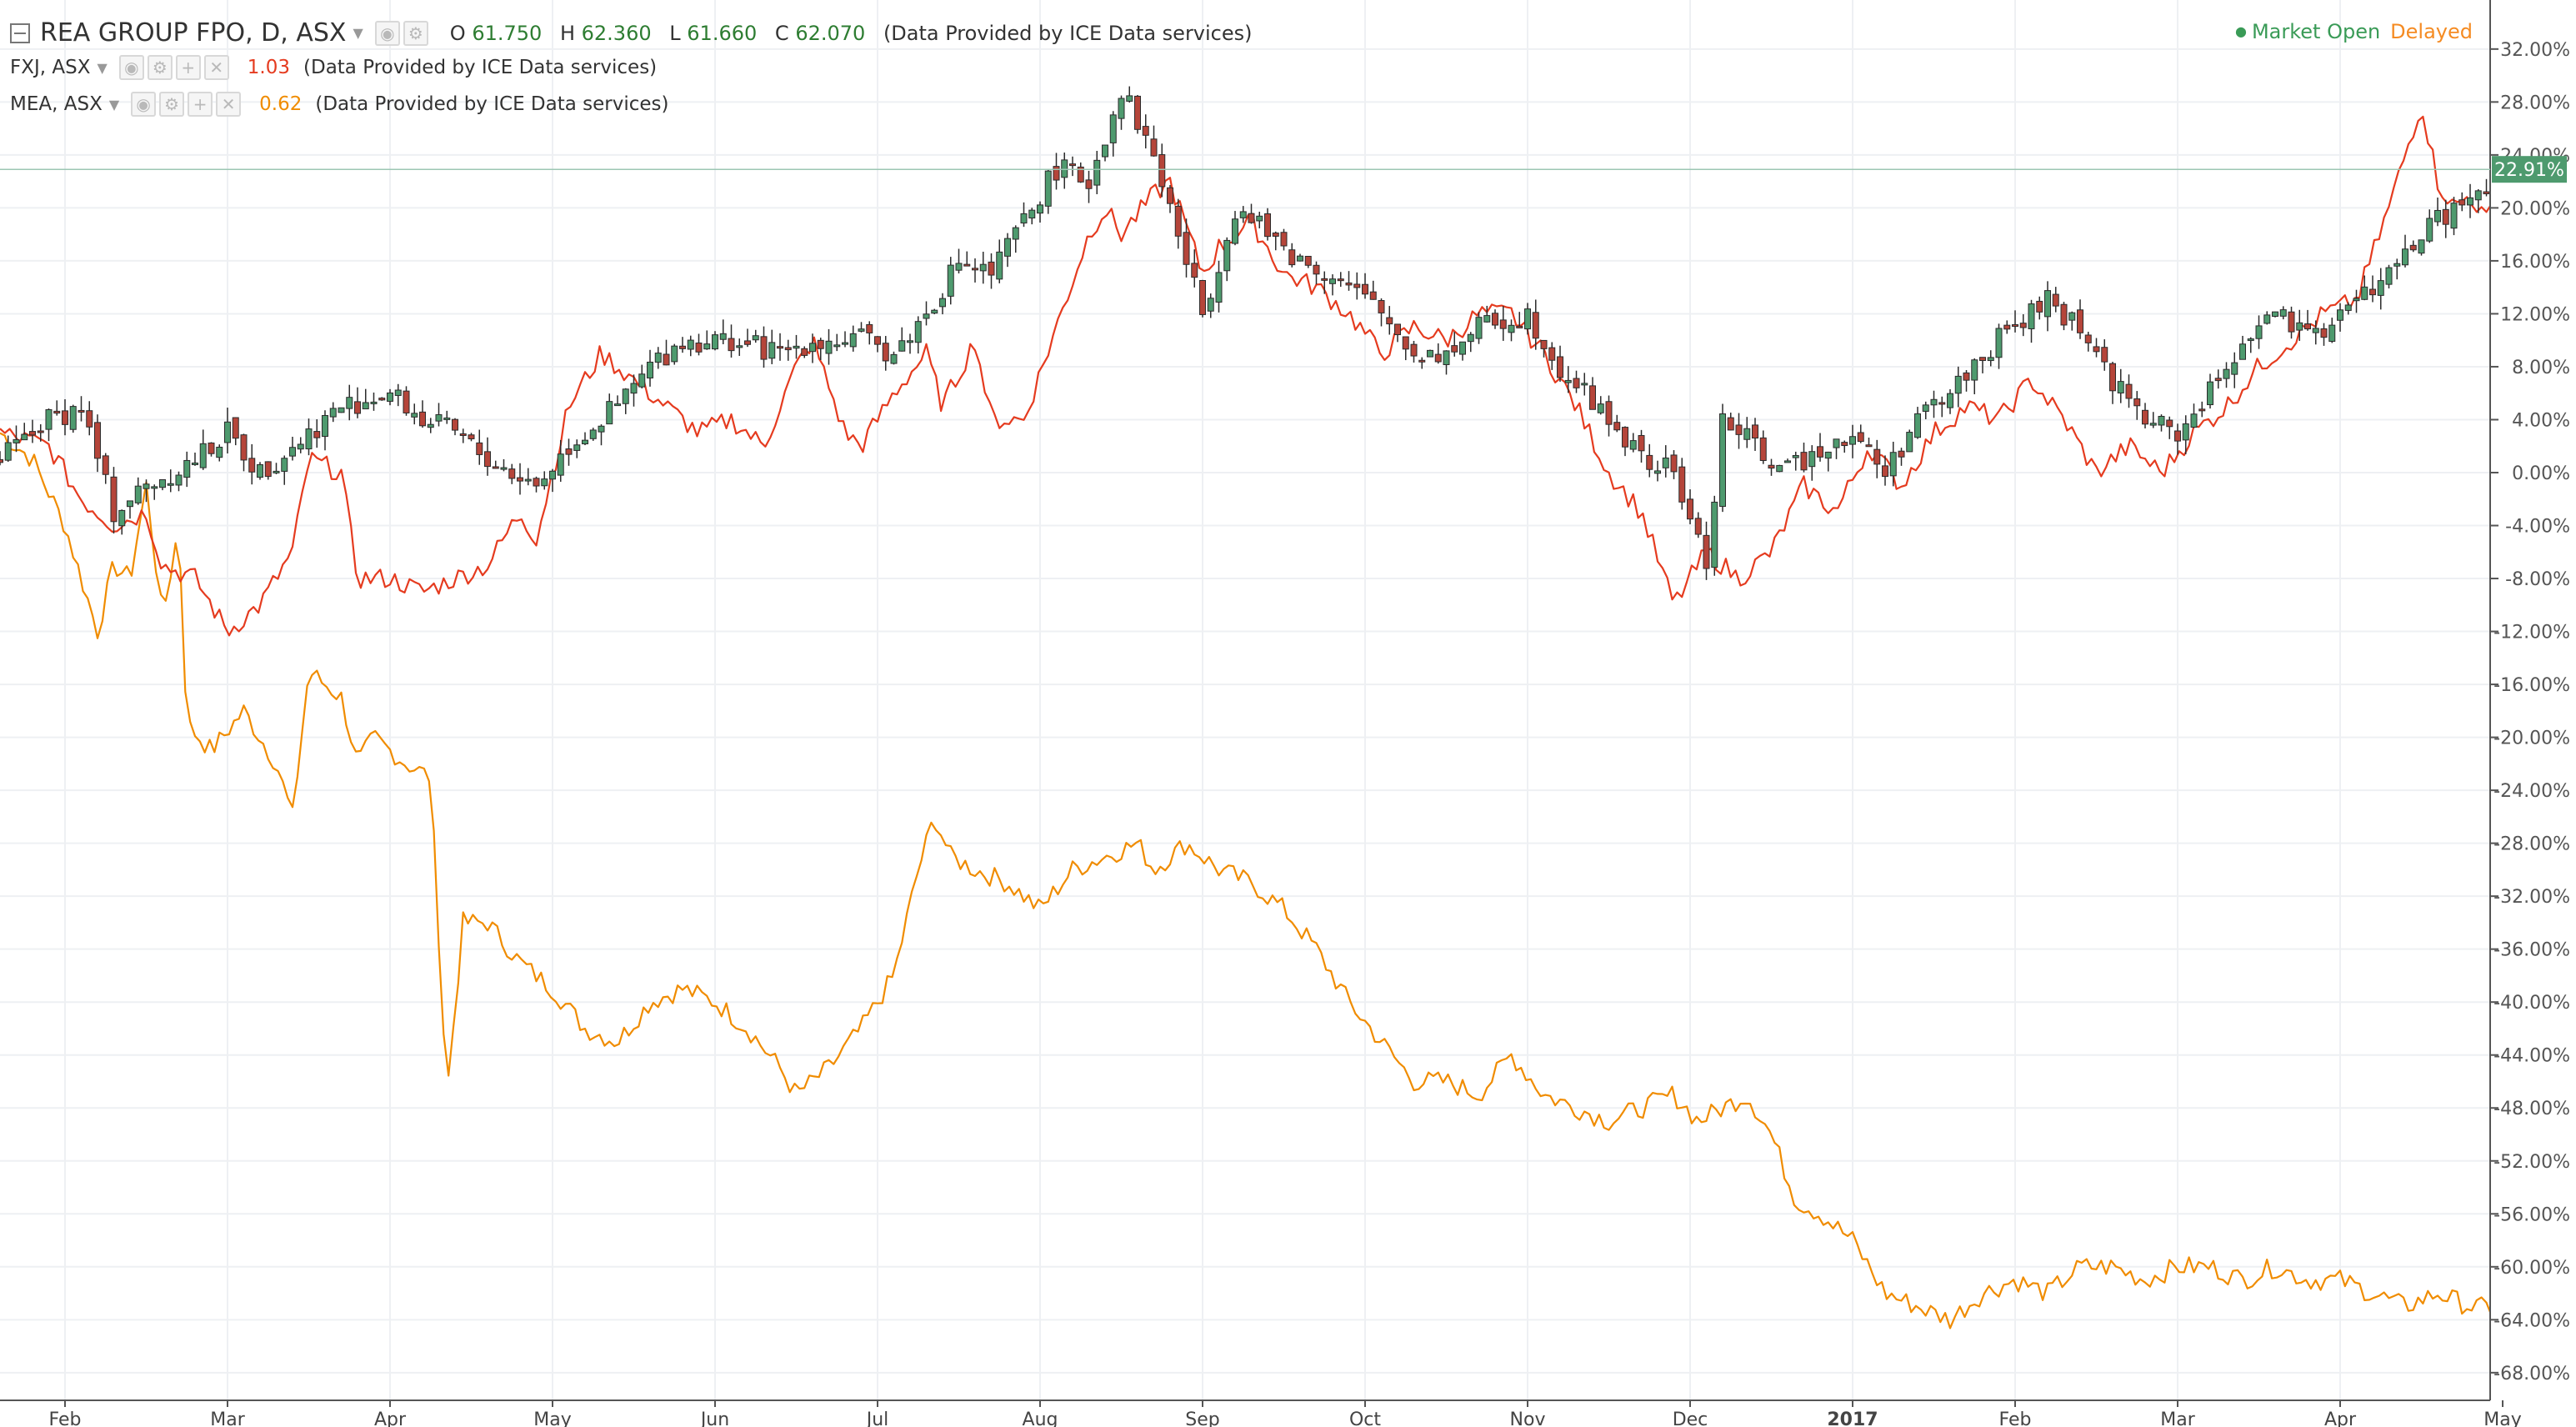 The height and width of the screenshot is (1427, 2576). What do you see at coordinates (675, 33) in the screenshot?
I see `low-label: L` at bounding box center [675, 33].